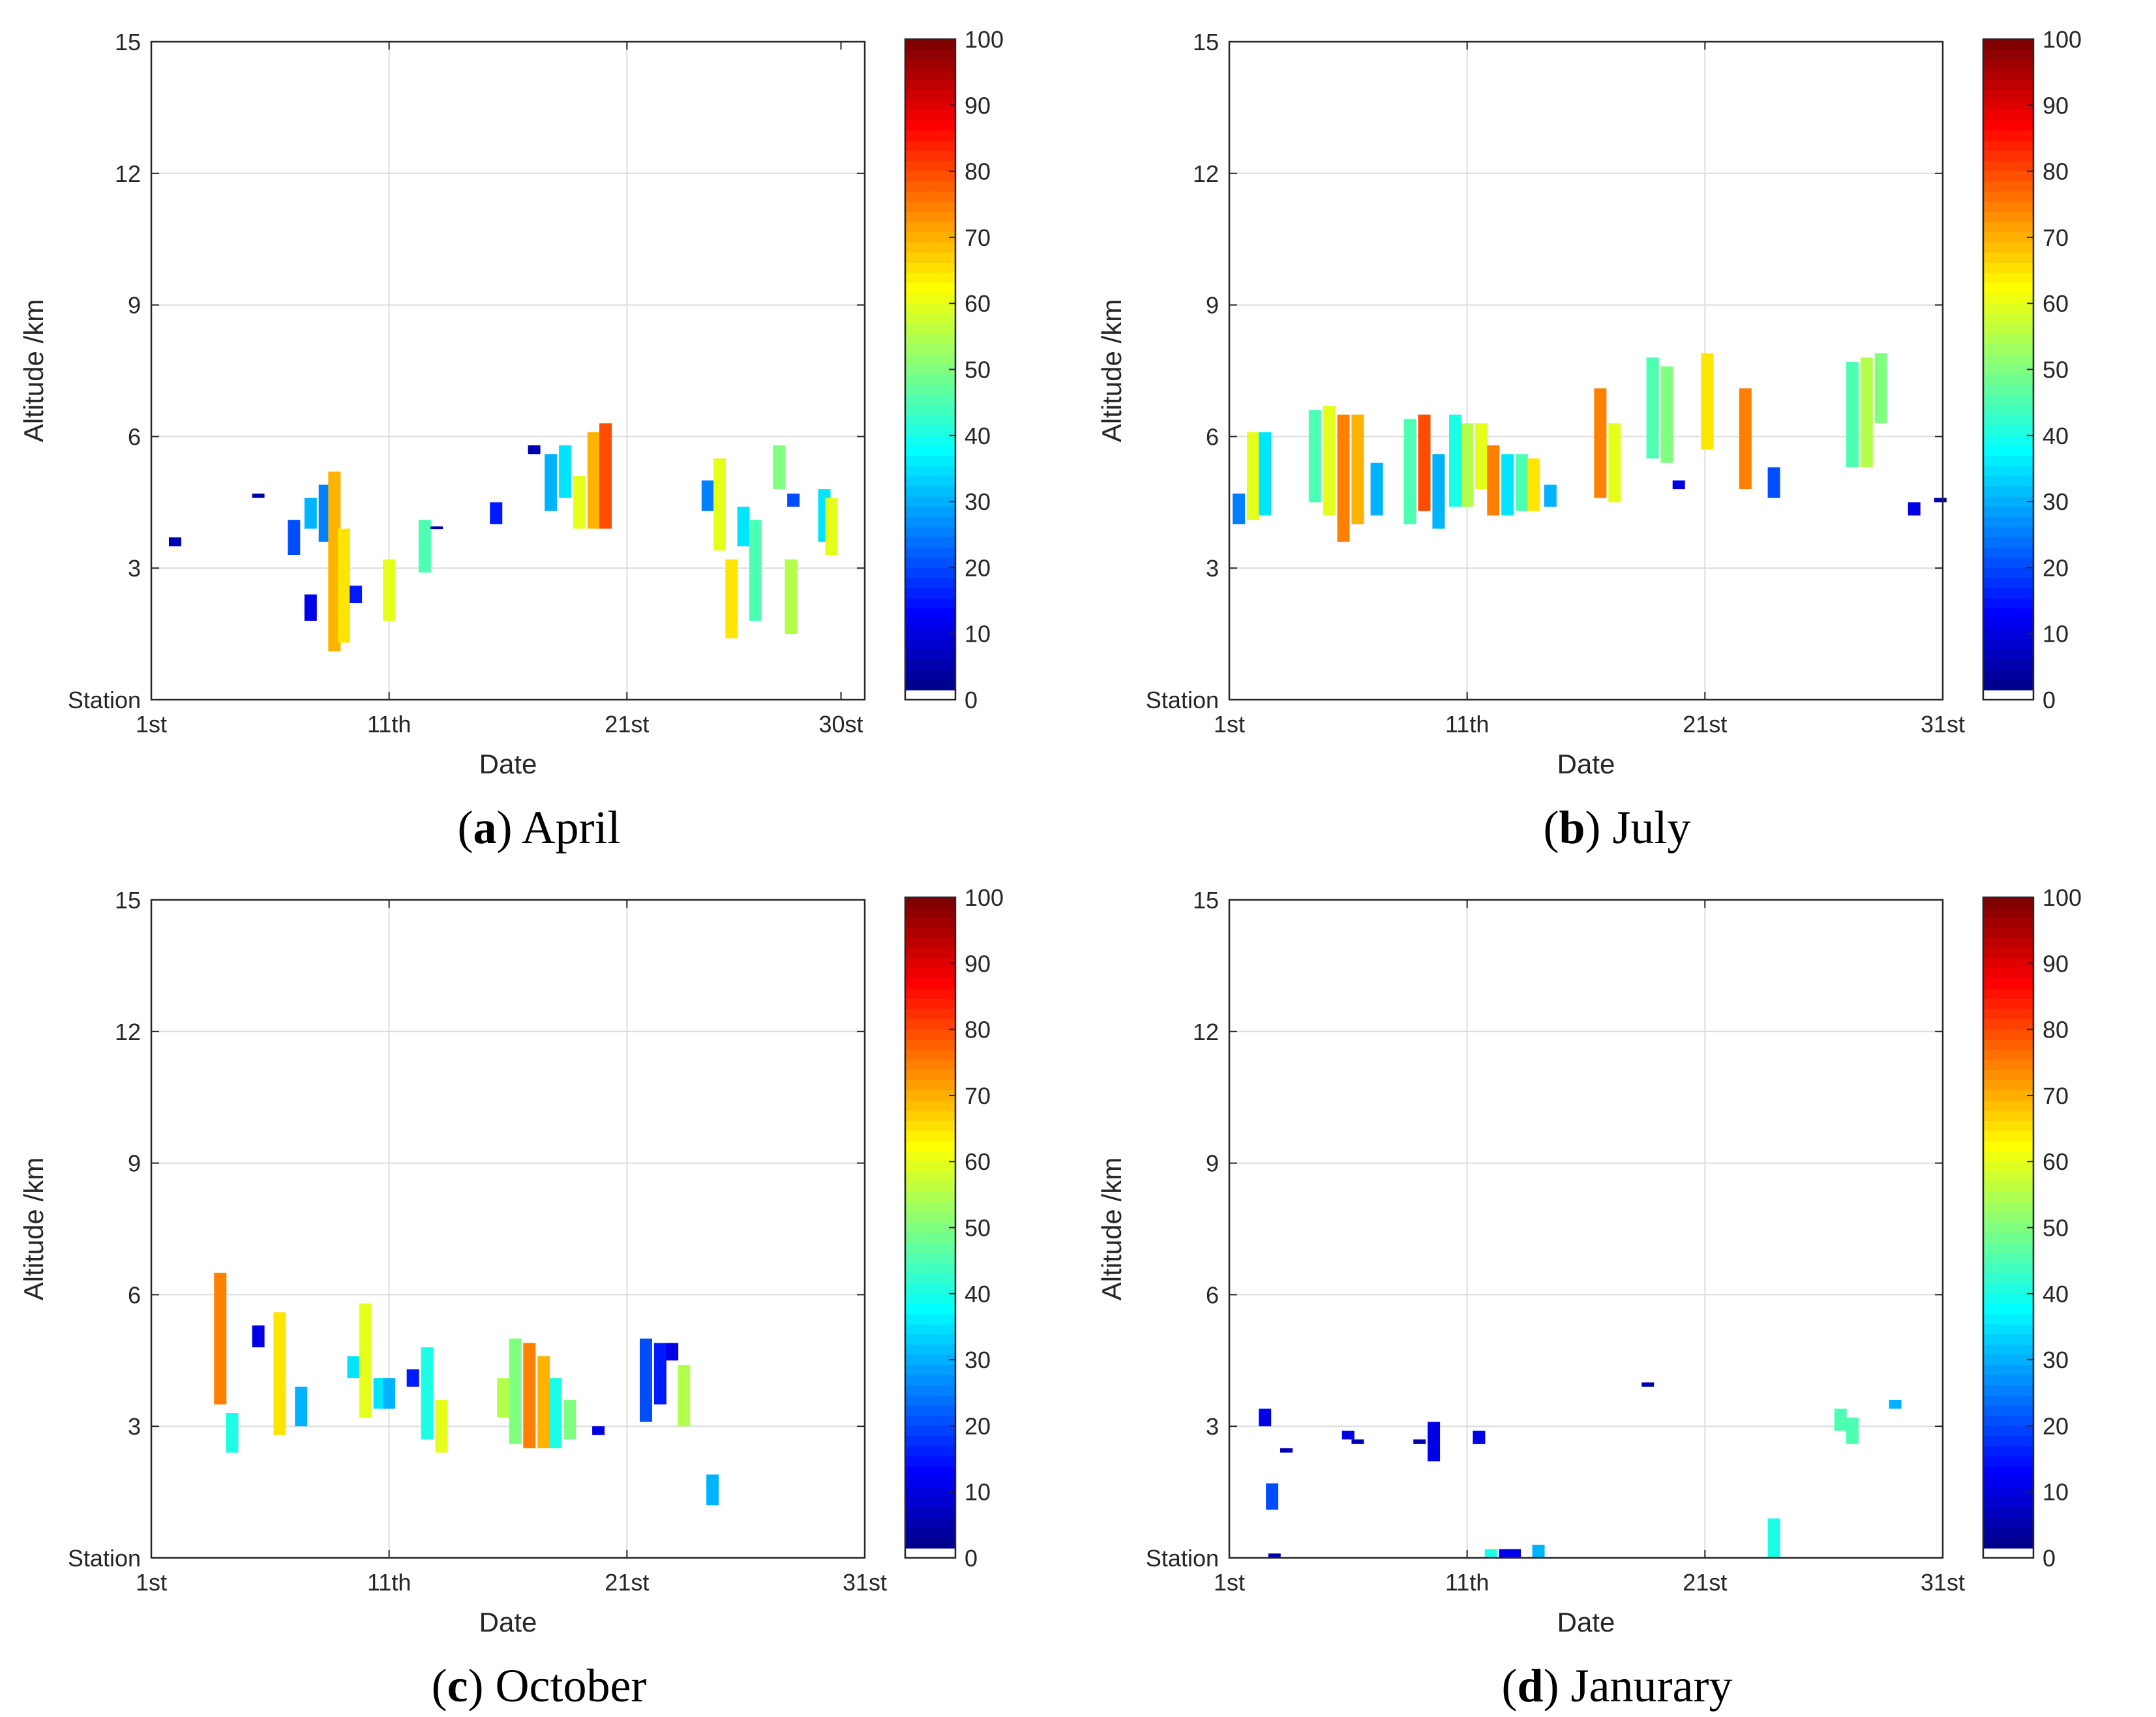 This screenshot has height=1717, width=2156. I want to click on panel-caption: (a) April, so click(539, 827).